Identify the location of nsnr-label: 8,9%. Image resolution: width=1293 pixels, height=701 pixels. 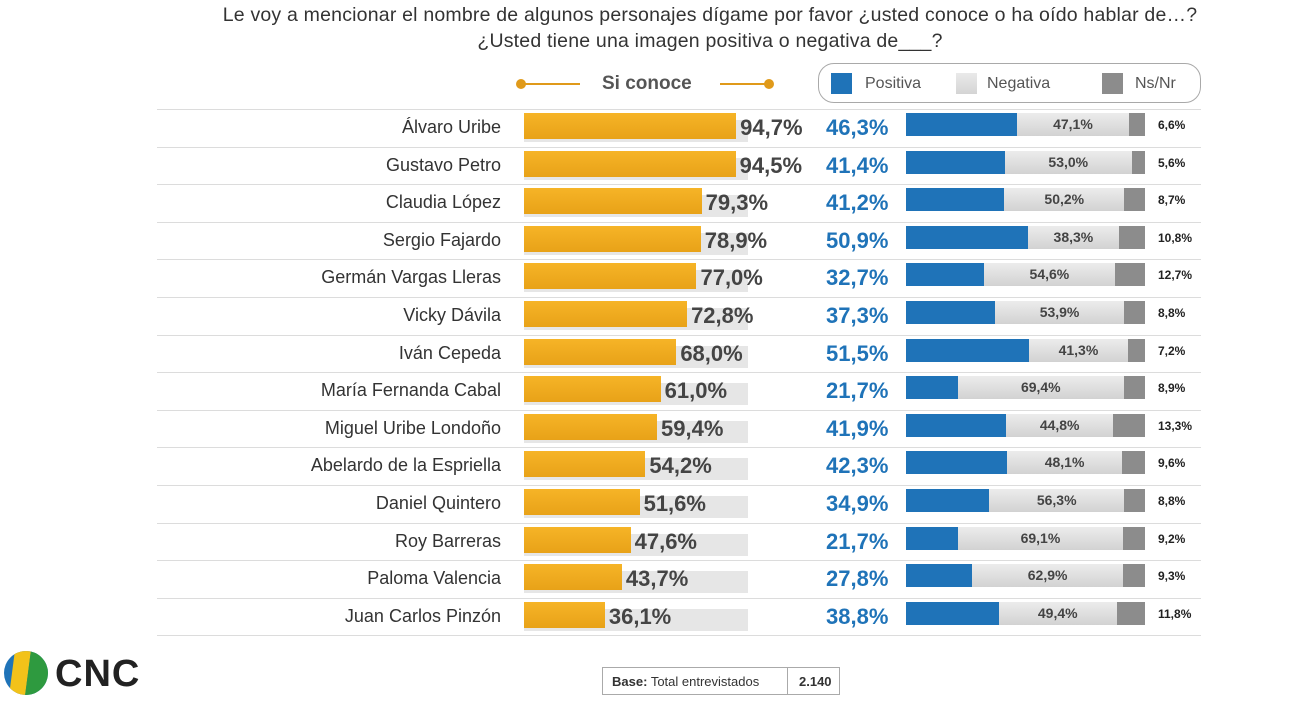
(1172, 388).